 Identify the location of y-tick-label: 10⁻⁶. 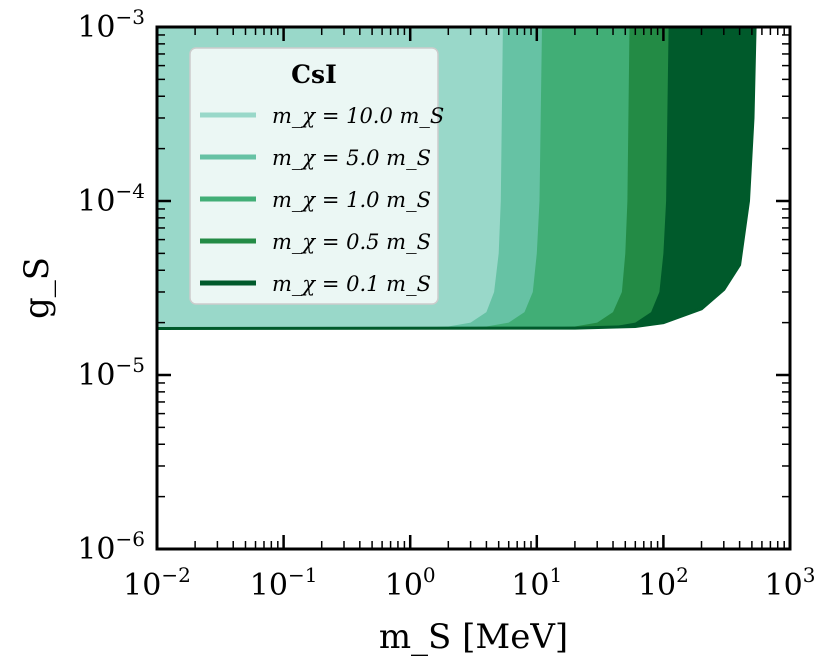
(111, 547).